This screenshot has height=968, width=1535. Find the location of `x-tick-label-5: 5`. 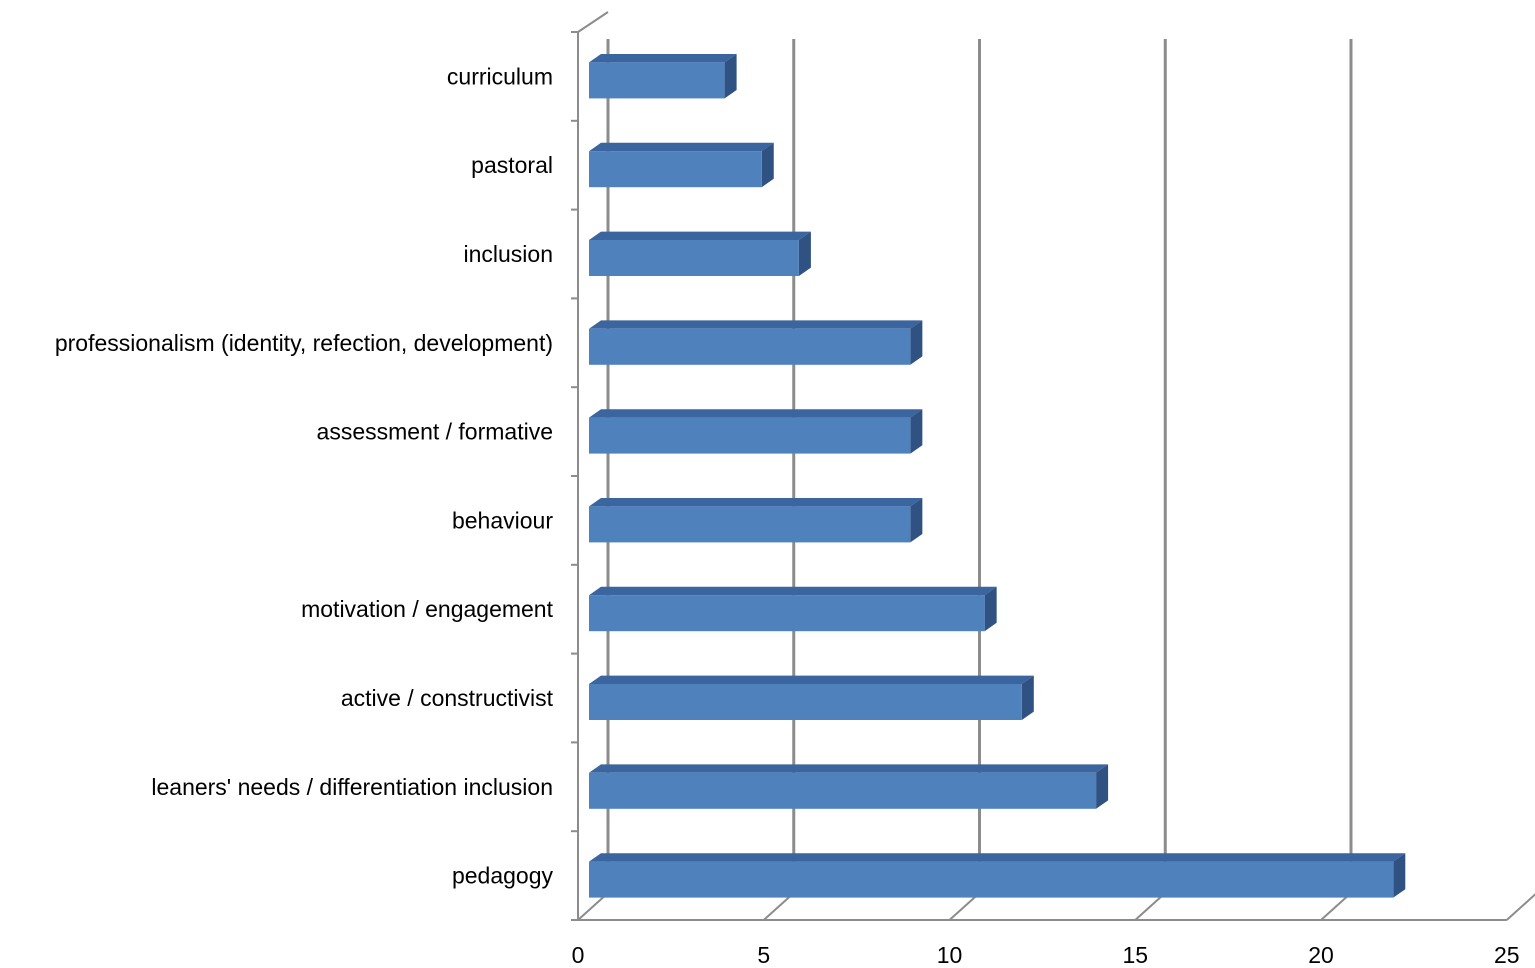

x-tick-label-5: 5 is located at coordinates (763, 955).